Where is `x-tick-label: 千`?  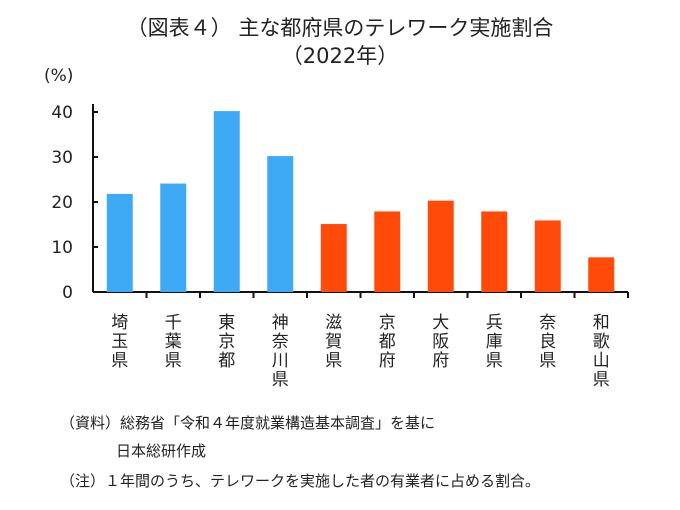 x-tick-label: 千 is located at coordinates (173, 323).